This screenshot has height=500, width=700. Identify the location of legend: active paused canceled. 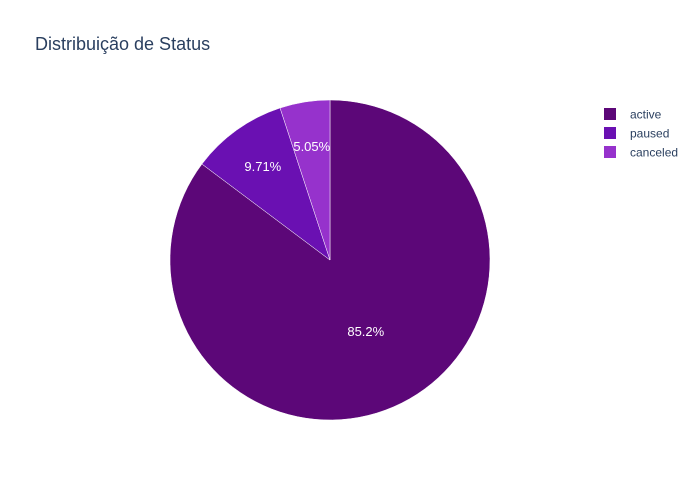
(641, 134).